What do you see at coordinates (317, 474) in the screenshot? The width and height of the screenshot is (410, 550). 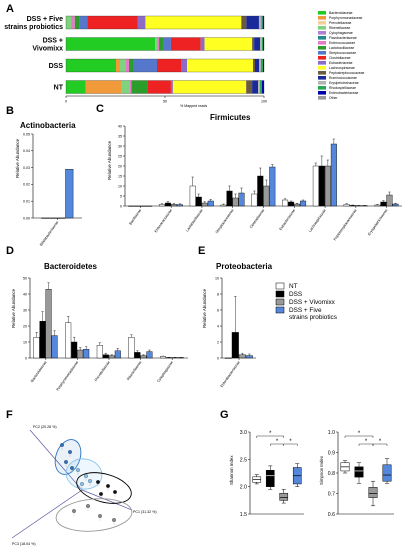 I see `panel-g-box-plots: 1.5 2.0 2.5 3.0 * * * 0.6 0.7 0.8 0.9 1.0 * * *` at bounding box center [317, 474].